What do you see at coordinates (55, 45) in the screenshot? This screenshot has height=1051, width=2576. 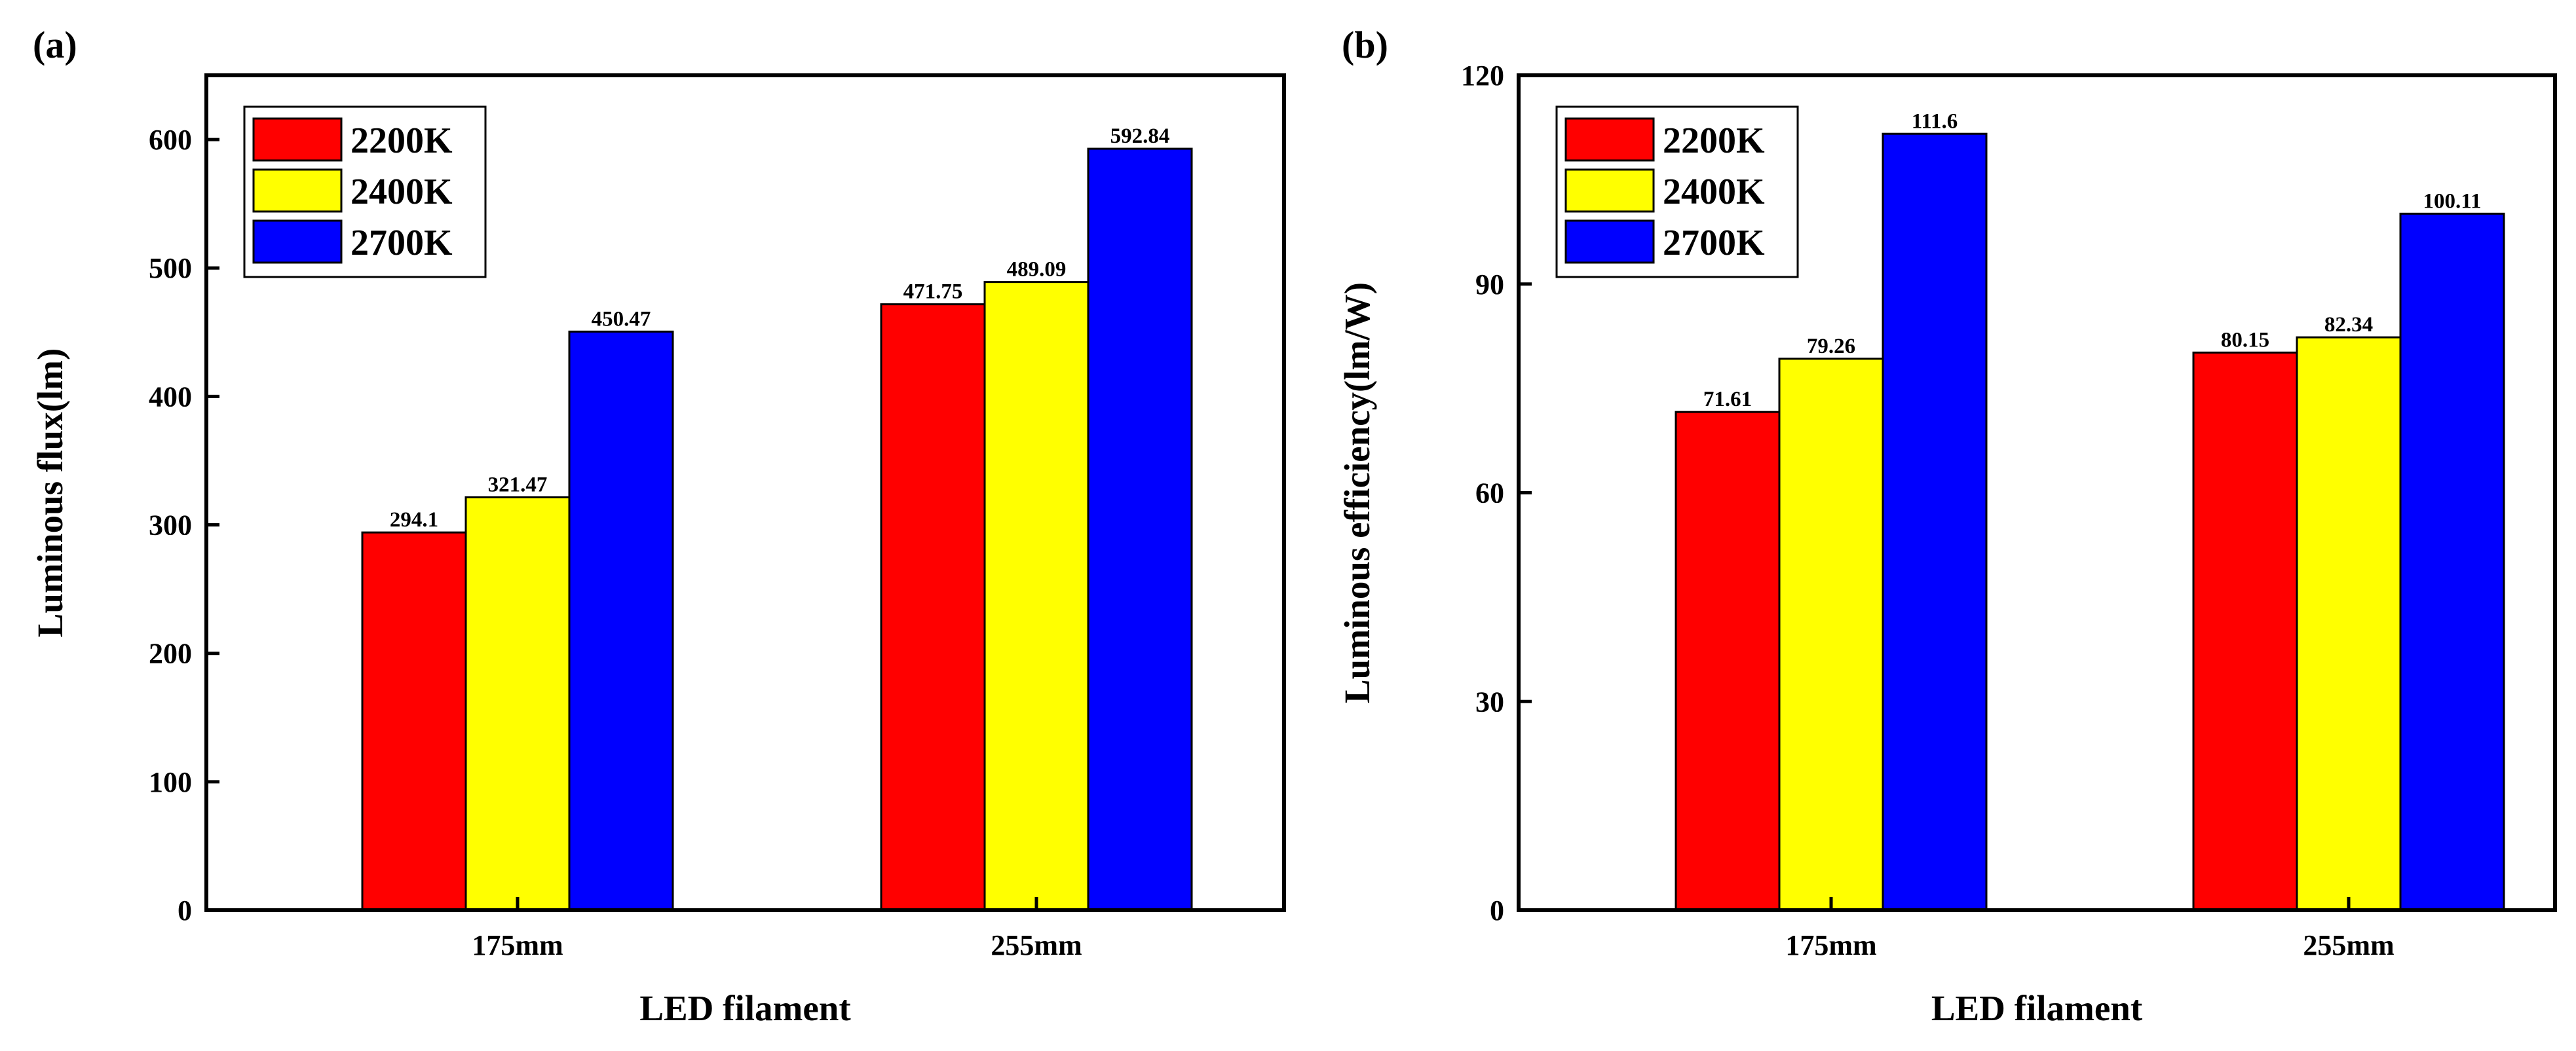 I see `panel-label: (a)` at bounding box center [55, 45].